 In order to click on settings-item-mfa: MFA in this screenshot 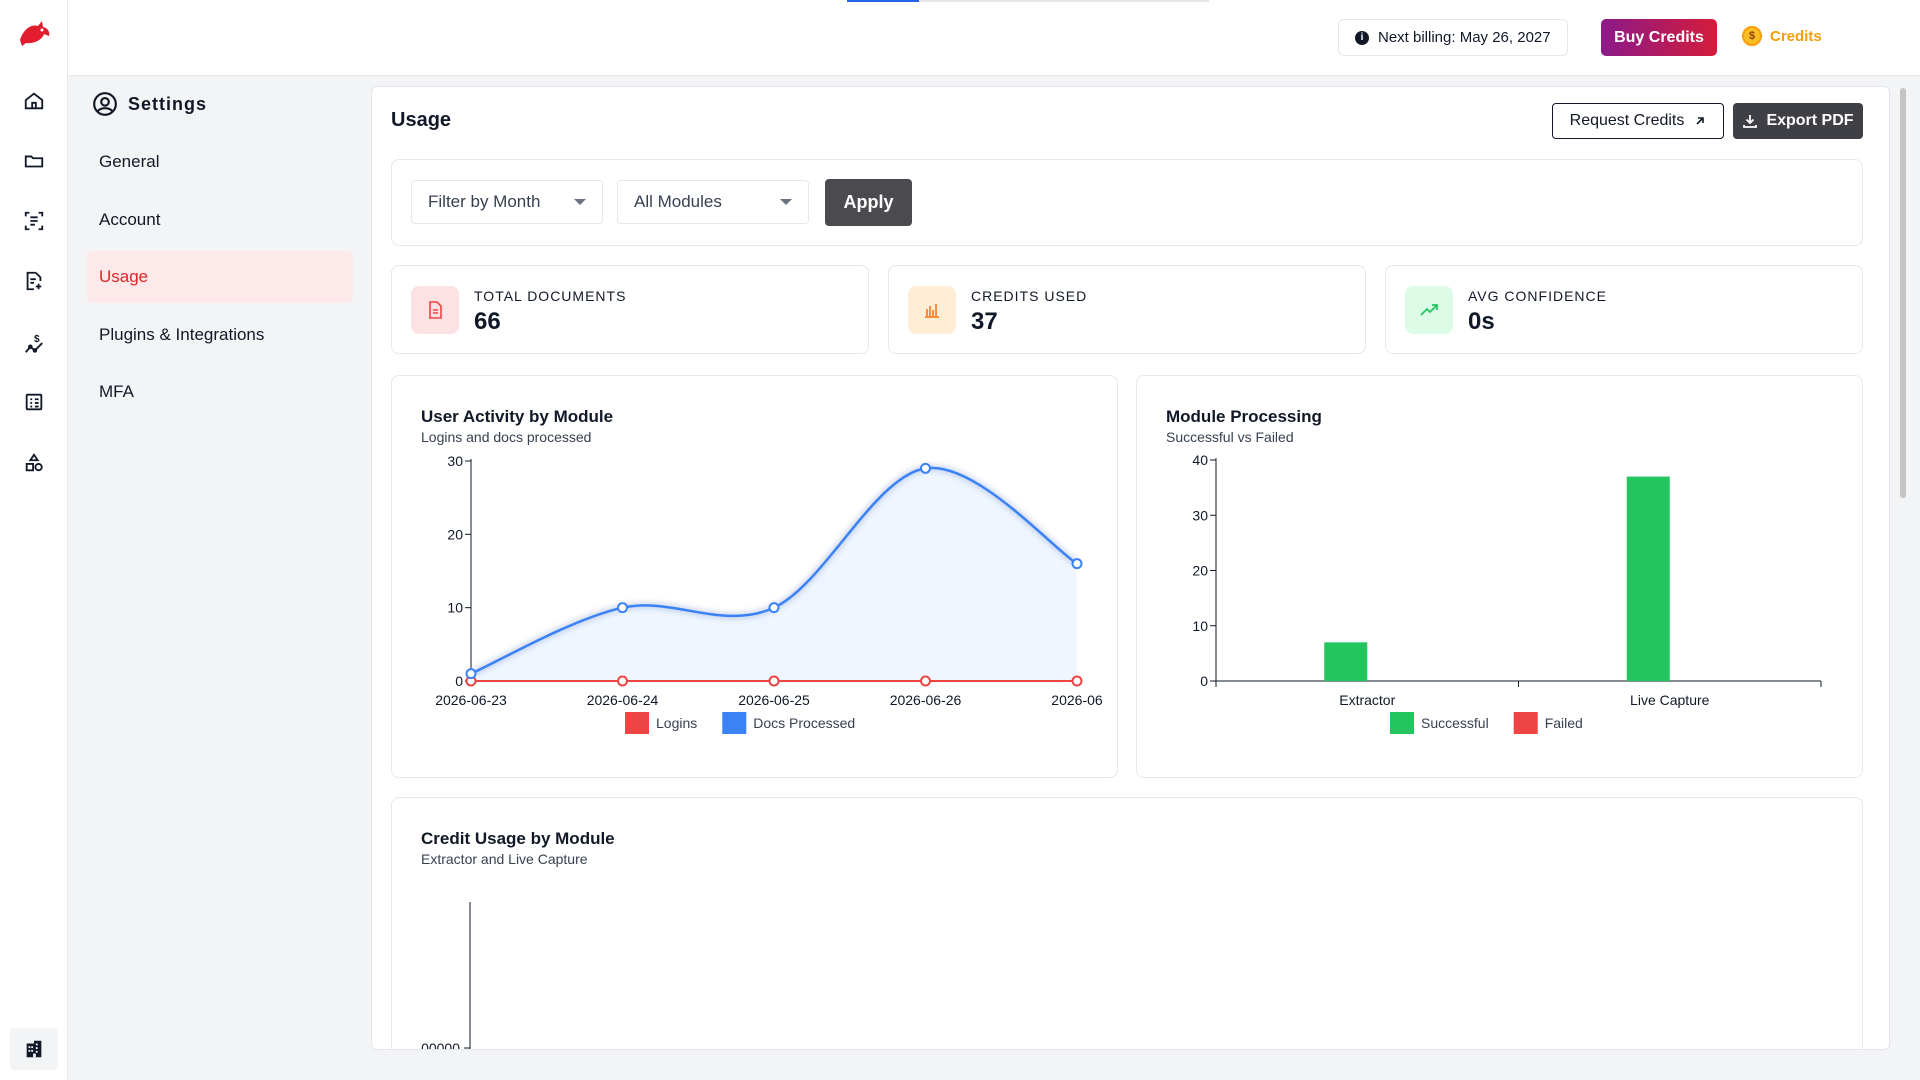, I will do `click(220, 392)`.